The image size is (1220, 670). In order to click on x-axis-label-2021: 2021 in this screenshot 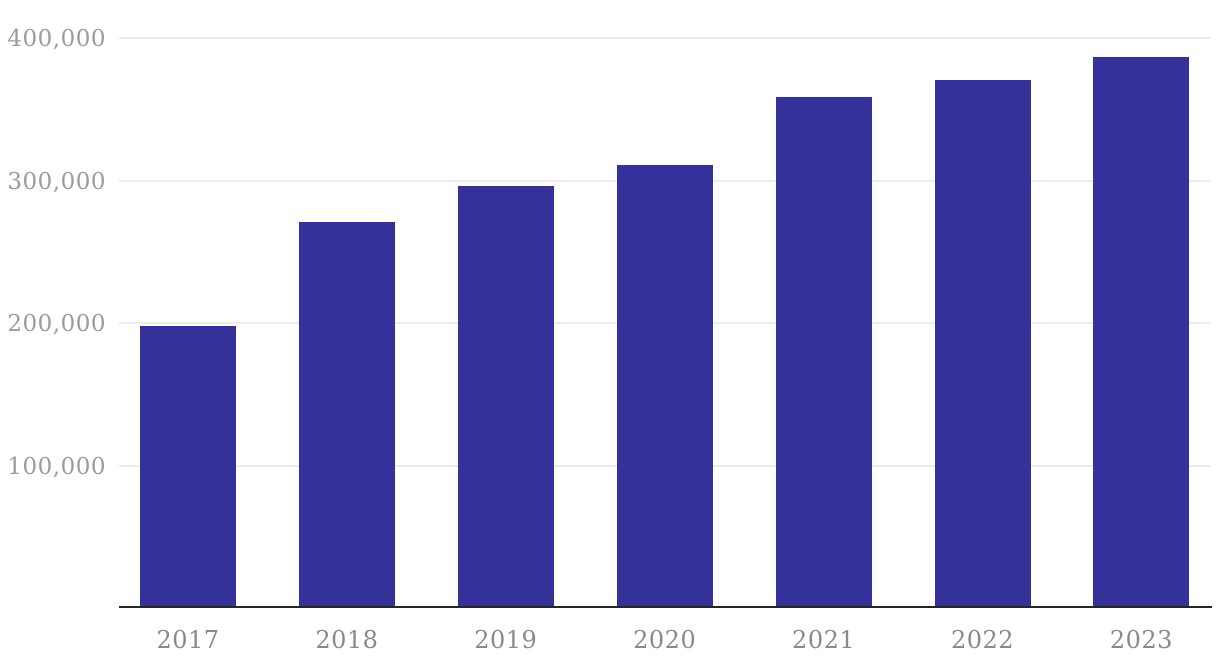, I will do `click(824, 640)`.